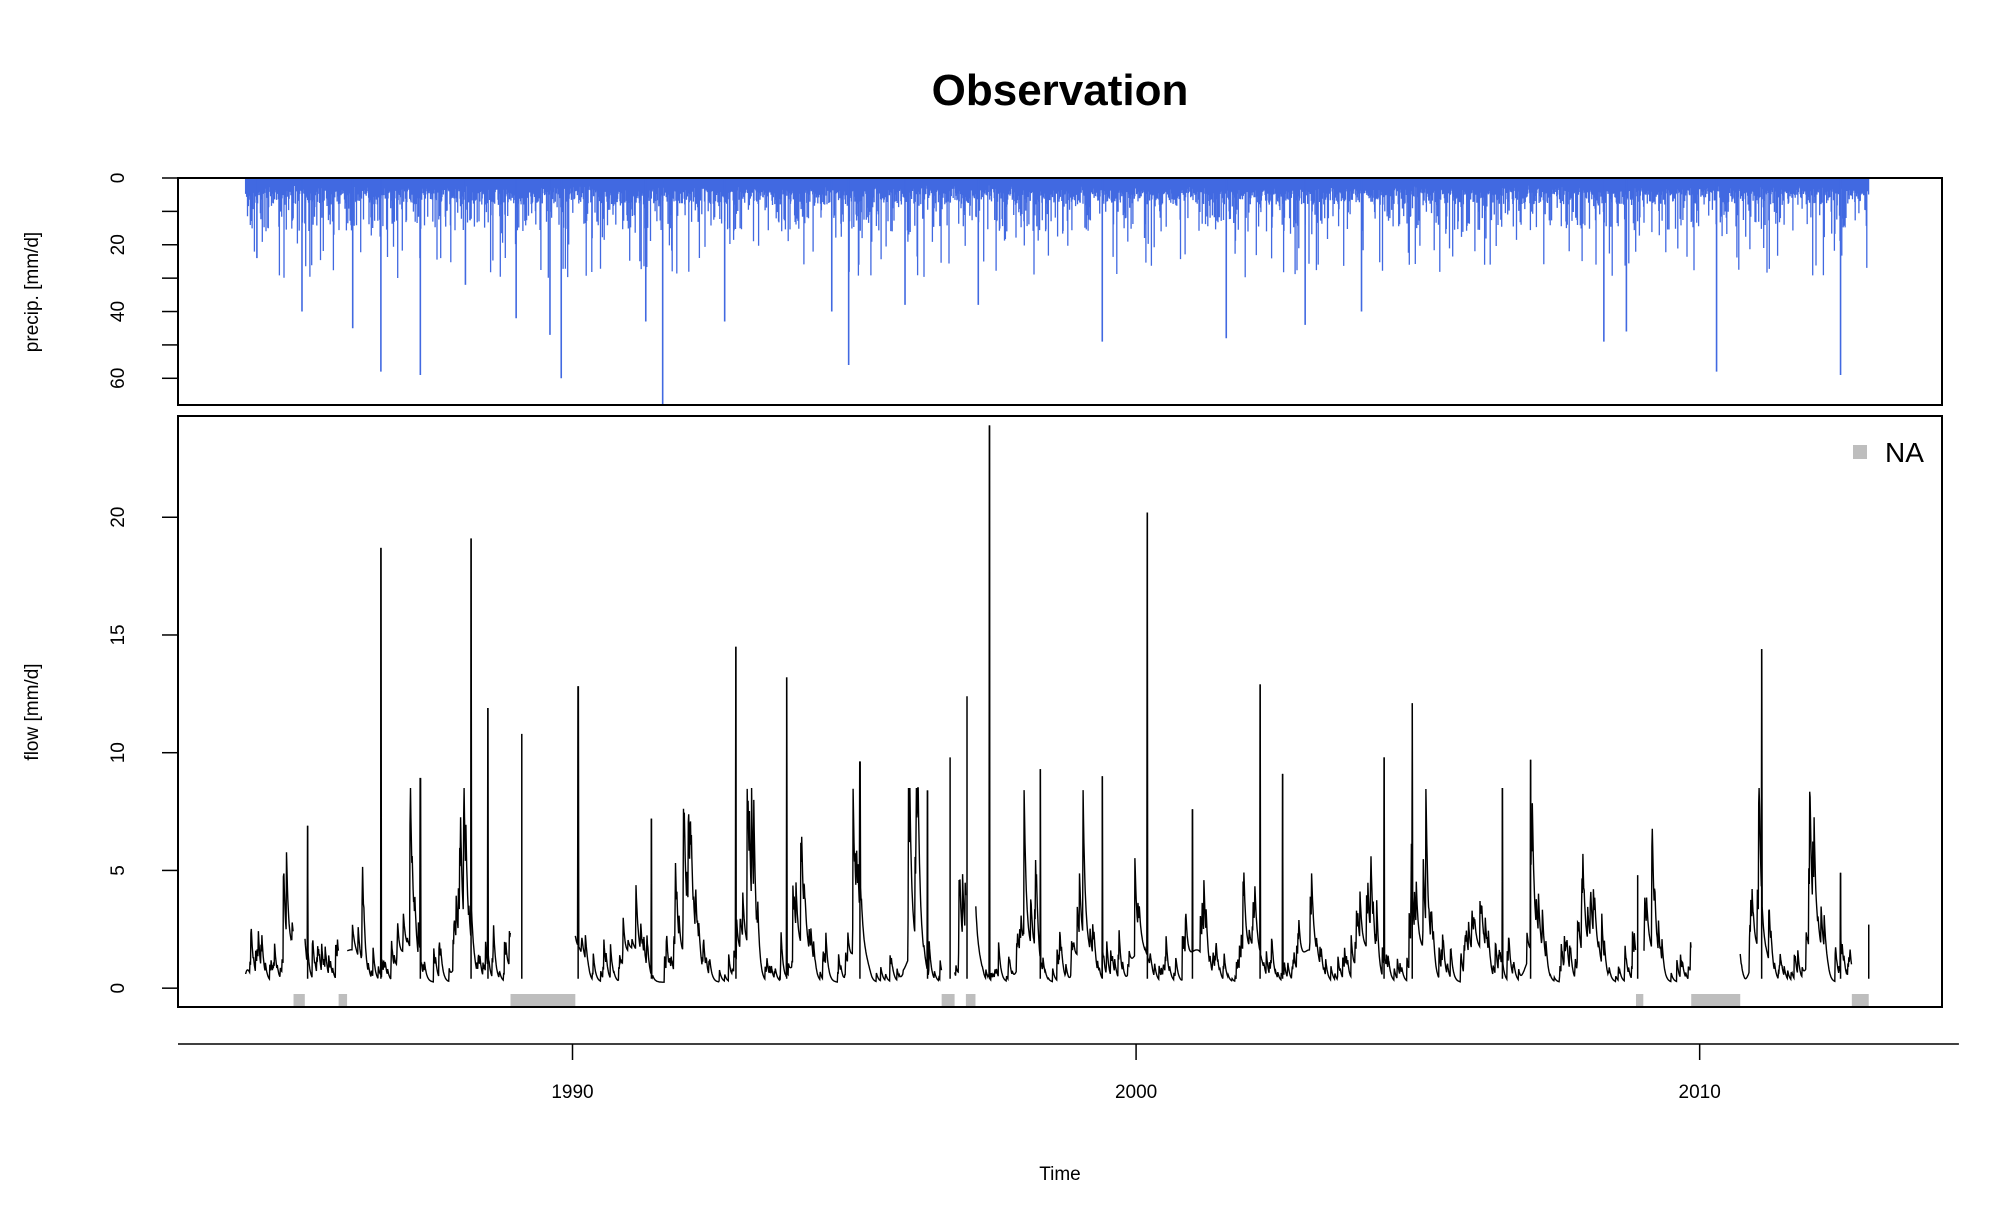 The image size is (2016, 1224). What do you see at coordinates (118, 311) in the screenshot?
I see `precip-y-tick-label-2: 40` at bounding box center [118, 311].